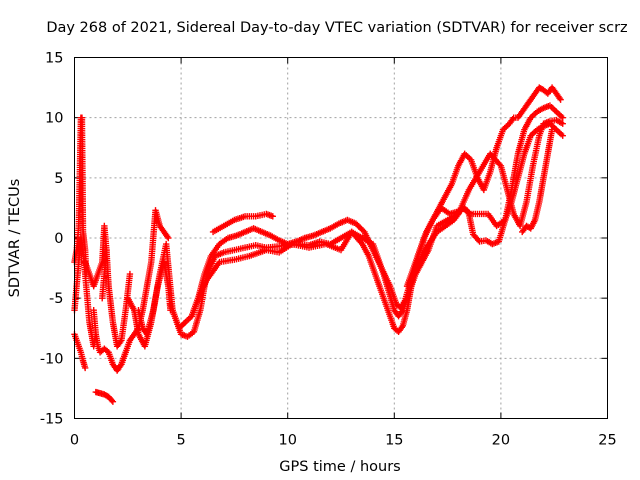 The width and height of the screenshot is (640, 480). What do you see at coordinates (180, 441) in the screenshot?
I see `x-tick-label: 5` at bounding box center [180, 441].